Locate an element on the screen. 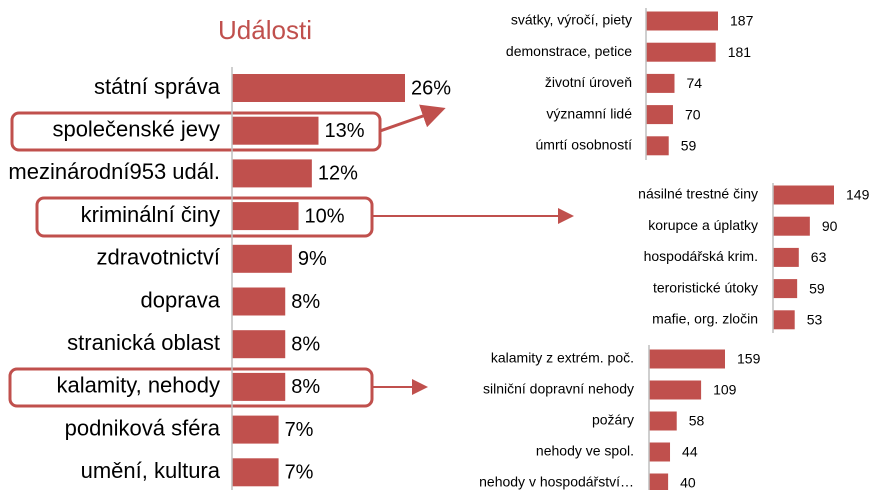 This screenshot has height=490, width=879. category-label: státní správa is located at coordinates (157, 86).